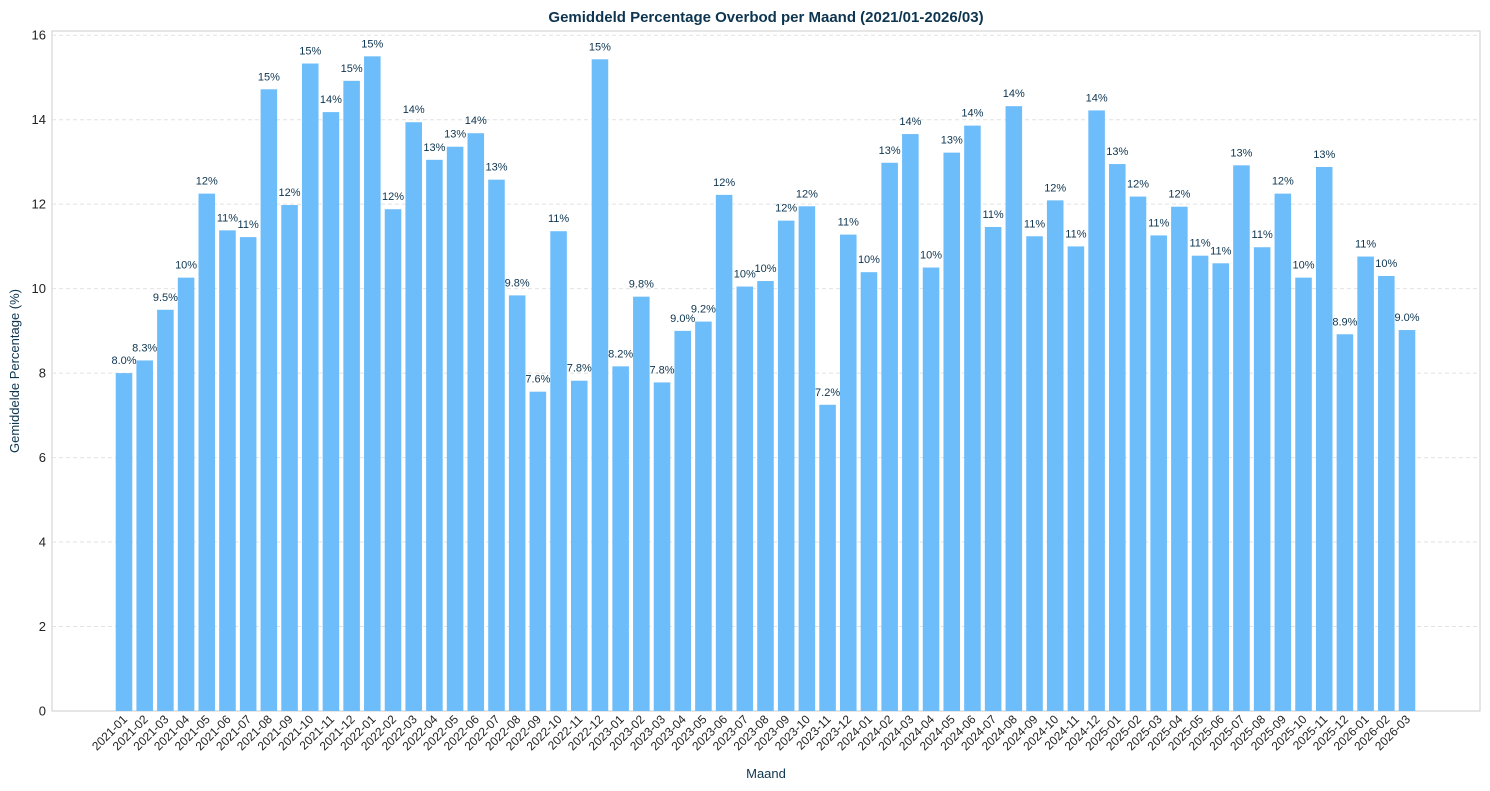 The width and height of the screenshot is (1490, 791). What do you see at coordinates (42, 626) in the screenshot?
I see `y-tick-label: 2` at bounding box center [42, 626].